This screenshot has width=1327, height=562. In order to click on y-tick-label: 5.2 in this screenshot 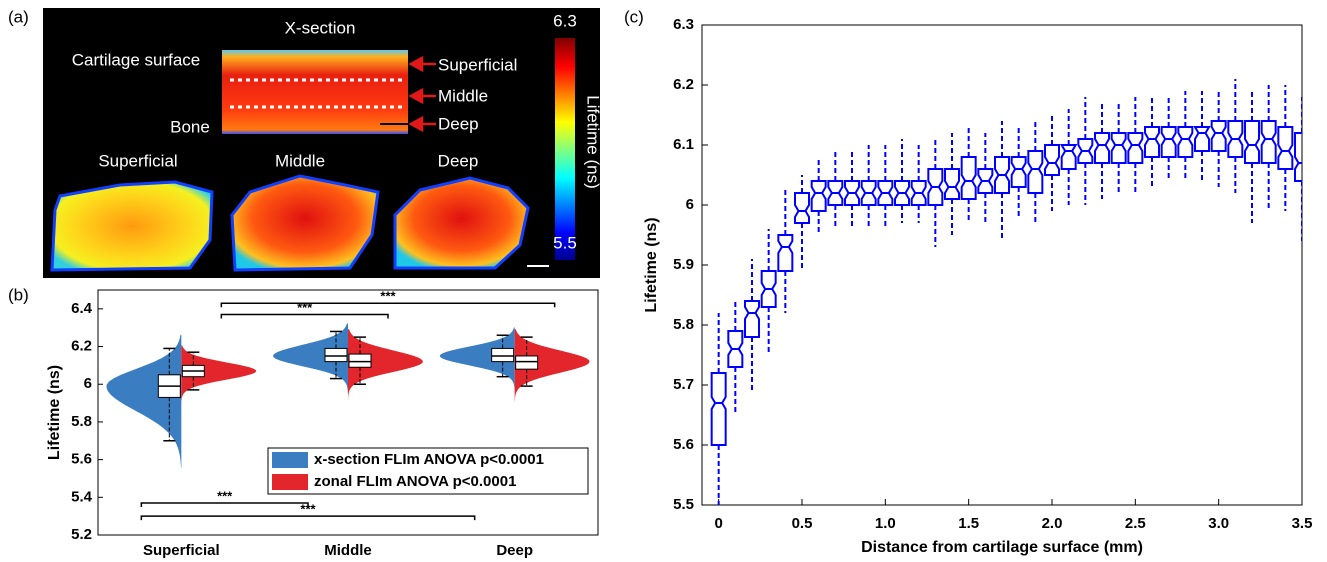, I will do `click(81, 534)`.